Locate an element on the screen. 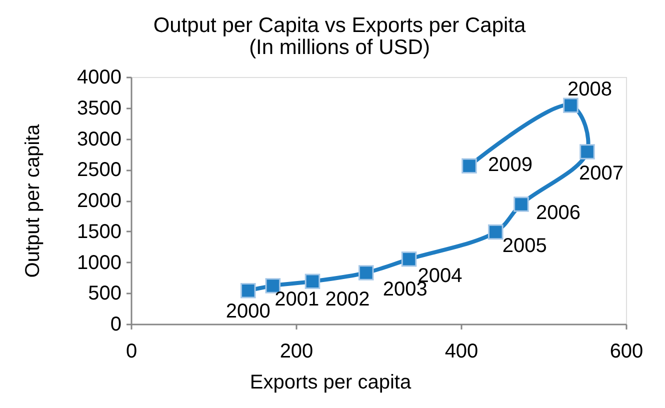  y-tick-label: 4000 is located at coordinates (99, 77).